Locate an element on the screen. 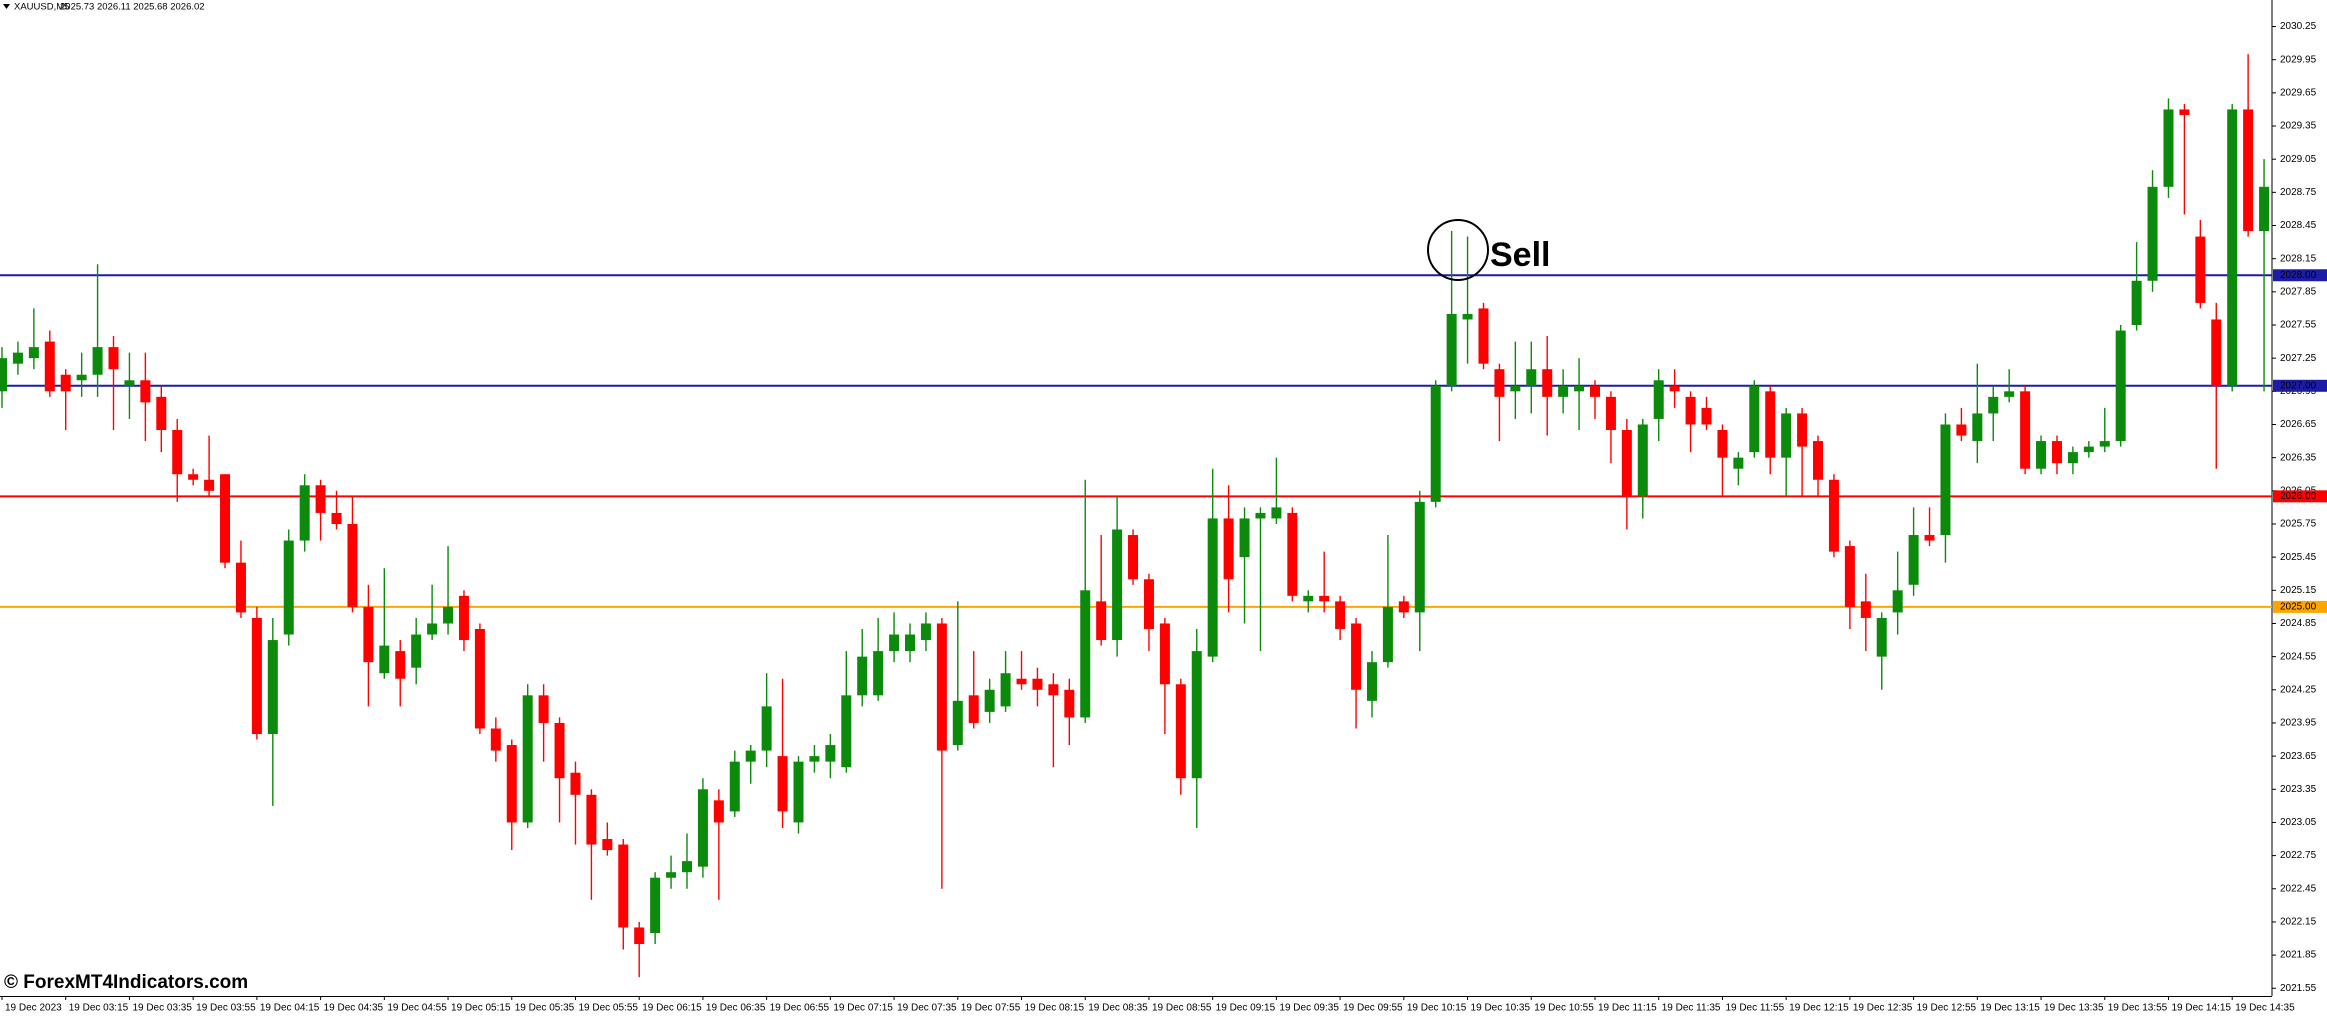 This screenshot has height=1018, width=2327. level-label: 2026.00 is located at coordinates (2298, 496).